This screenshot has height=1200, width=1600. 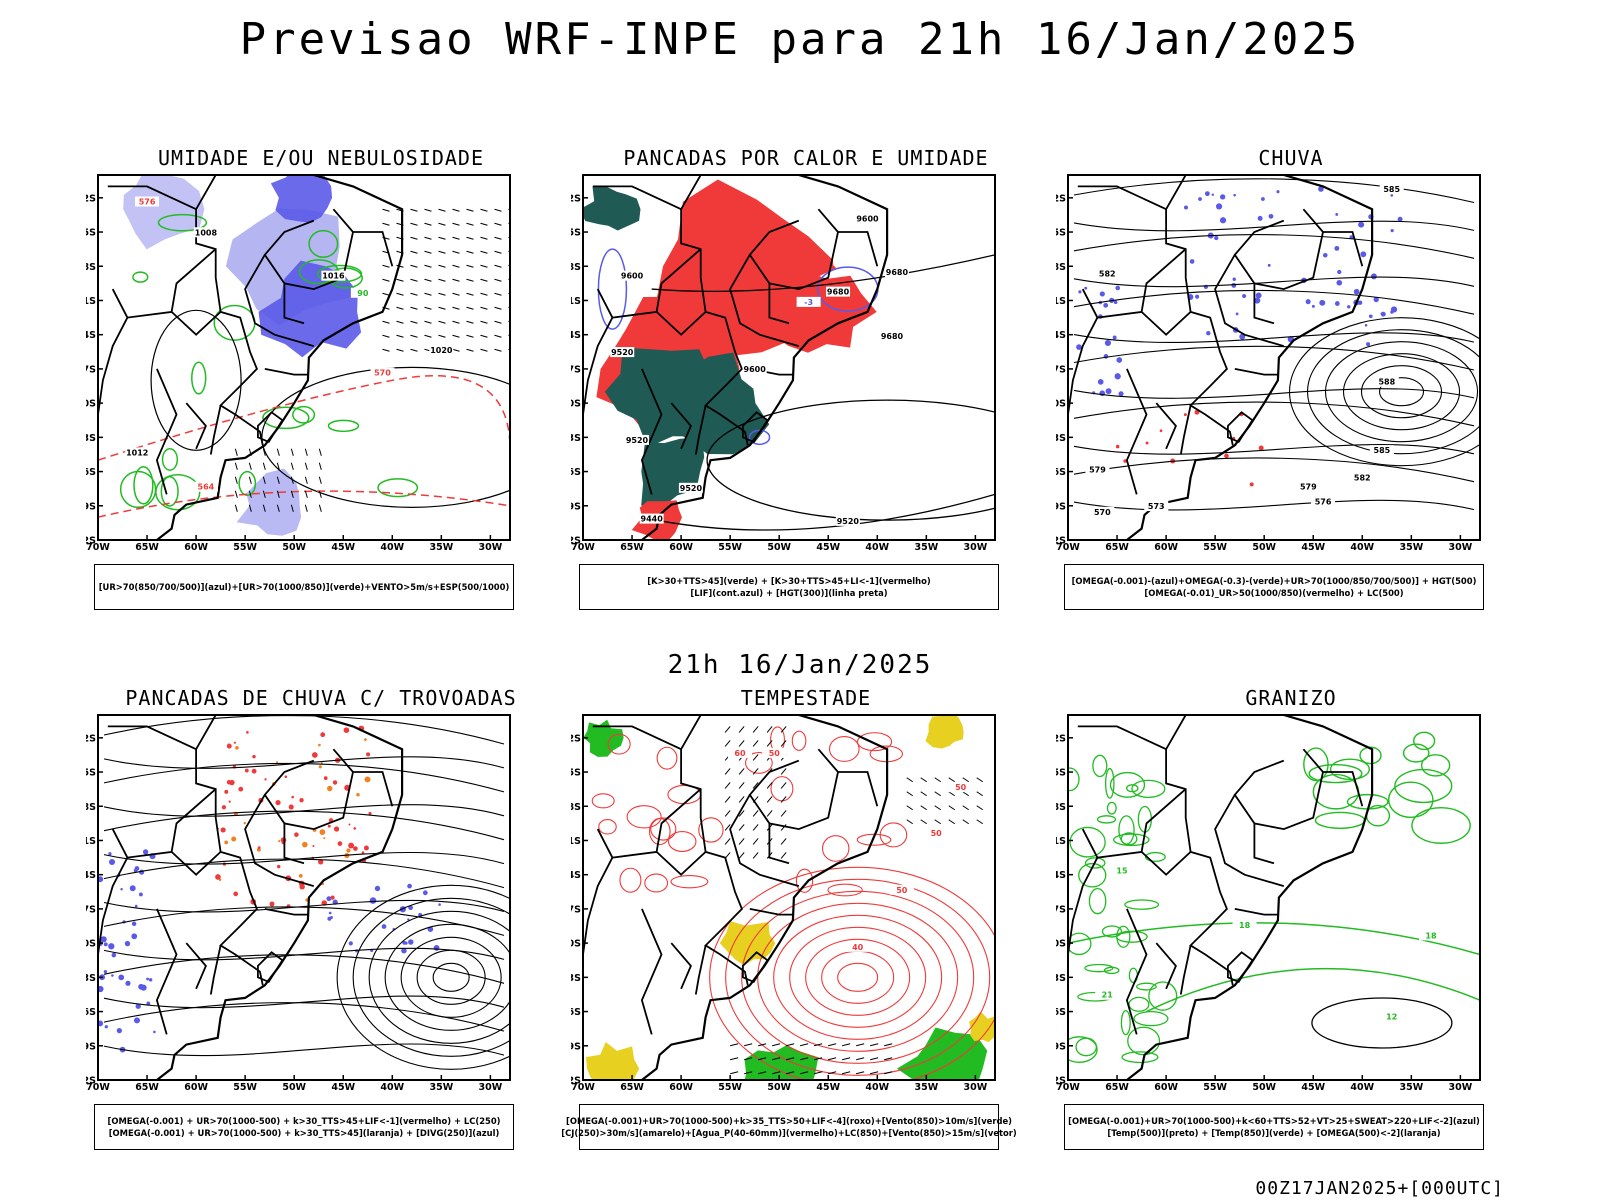 I want to click on lon-label: 50W, so click(x=294, y=1087).